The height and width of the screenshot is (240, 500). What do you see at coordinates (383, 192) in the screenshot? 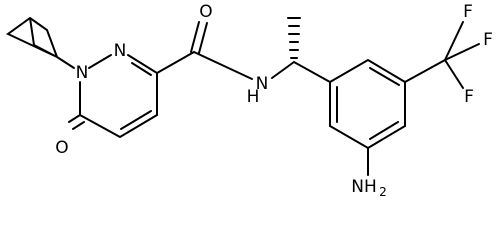
I see `atom-label-subscript: 2` at bounding box center [383, 192].